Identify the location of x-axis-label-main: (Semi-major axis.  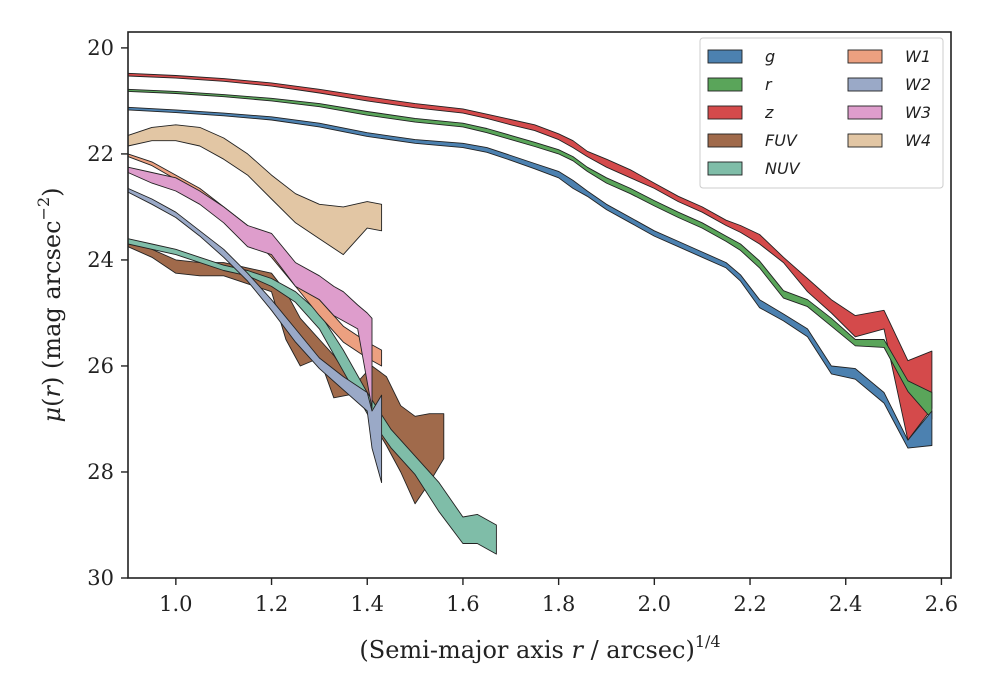
(465, 650).